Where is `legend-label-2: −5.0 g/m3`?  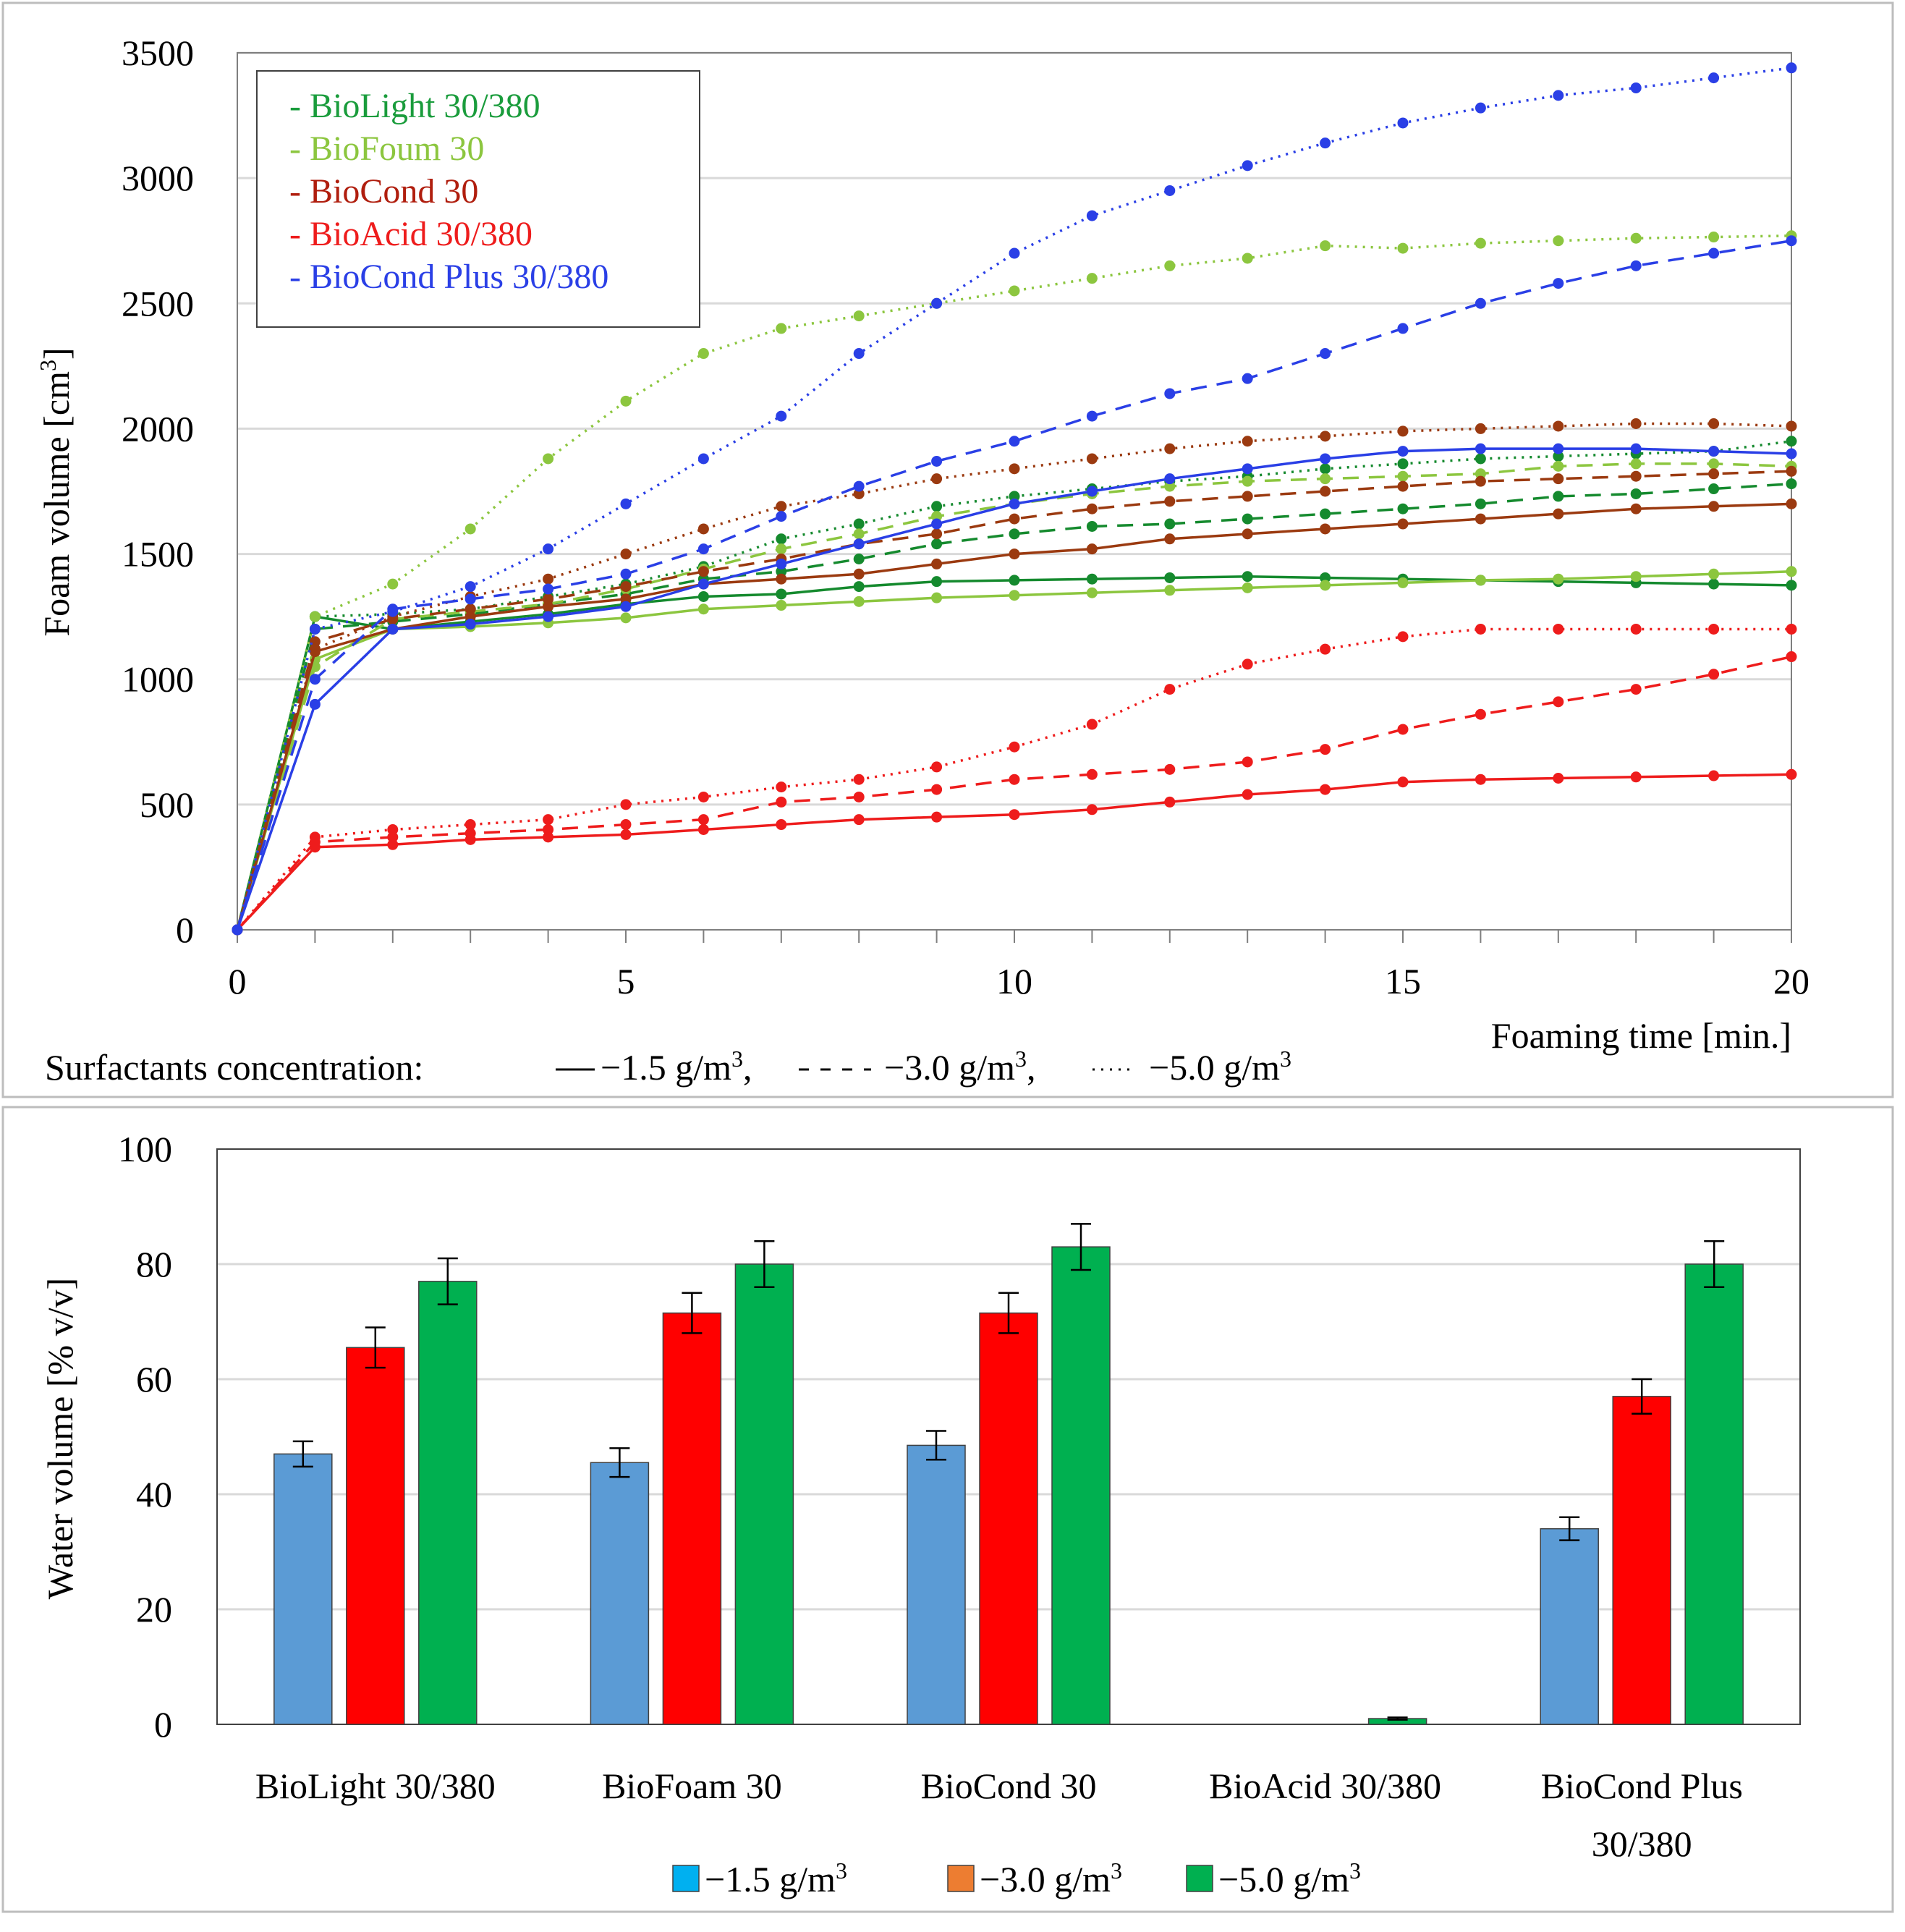
legend-label-2: −5.0 g/m3 is located at coordinates (1289, 1878).